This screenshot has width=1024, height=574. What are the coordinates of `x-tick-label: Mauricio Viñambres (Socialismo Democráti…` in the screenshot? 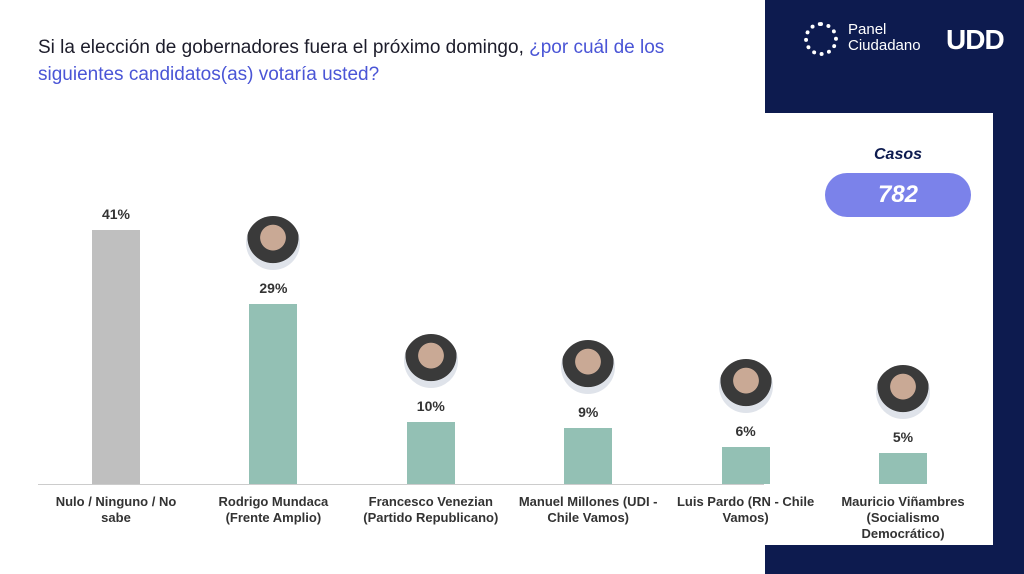 It's located at (903, 517).